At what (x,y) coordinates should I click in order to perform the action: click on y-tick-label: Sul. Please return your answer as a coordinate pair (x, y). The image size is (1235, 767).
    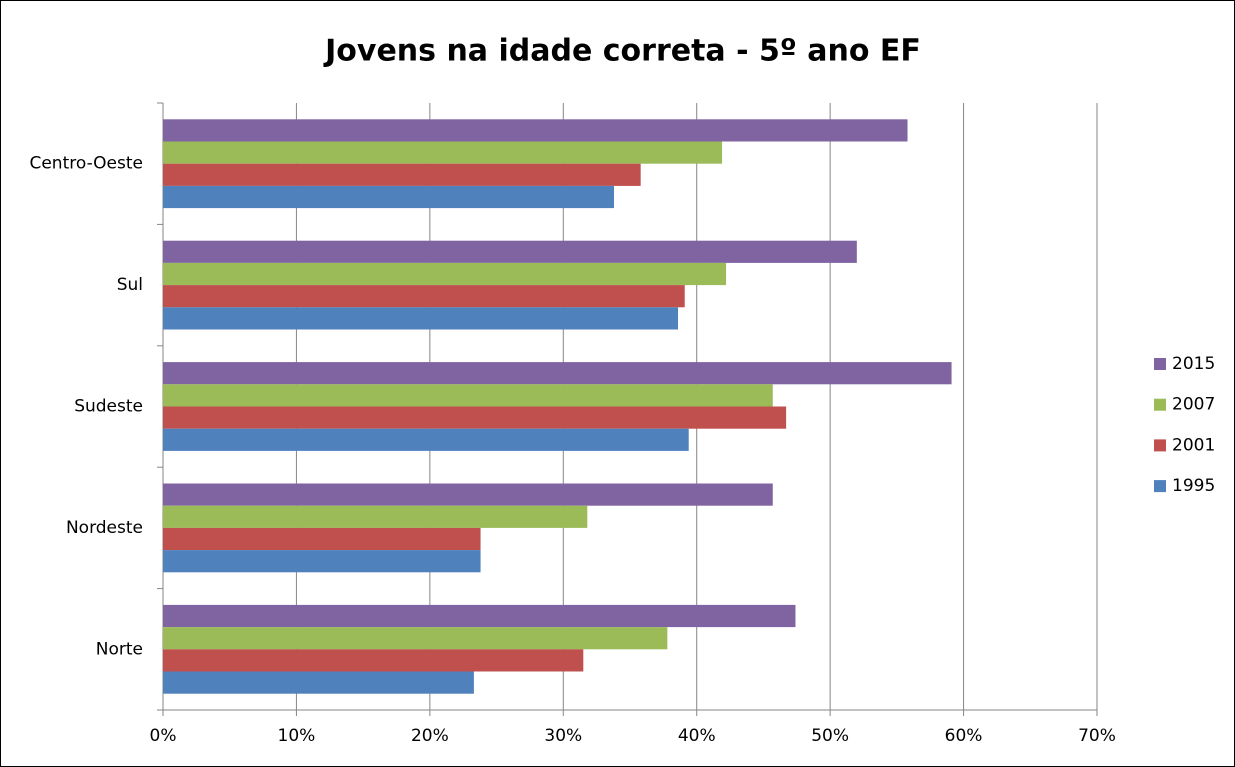
    Looking at the image, I should click on (130, 285).